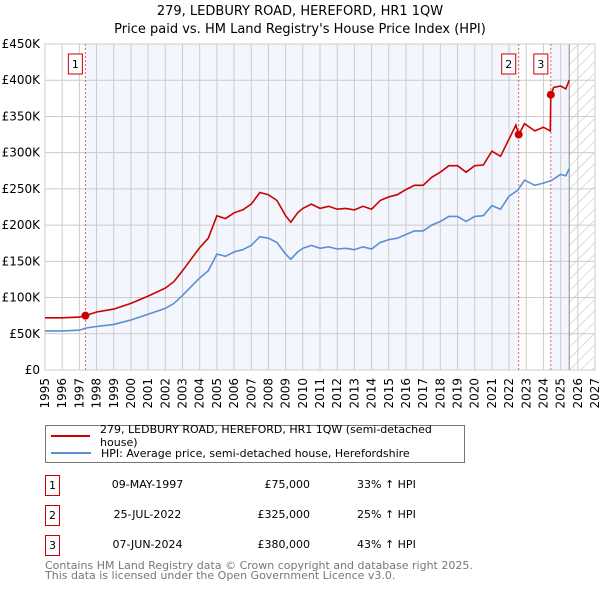 The width and height of the screenshot is (600, 590). Describe the element at coordinates (22, 116) in the screenshot. I see `y-tick-label: £350K` at that location.